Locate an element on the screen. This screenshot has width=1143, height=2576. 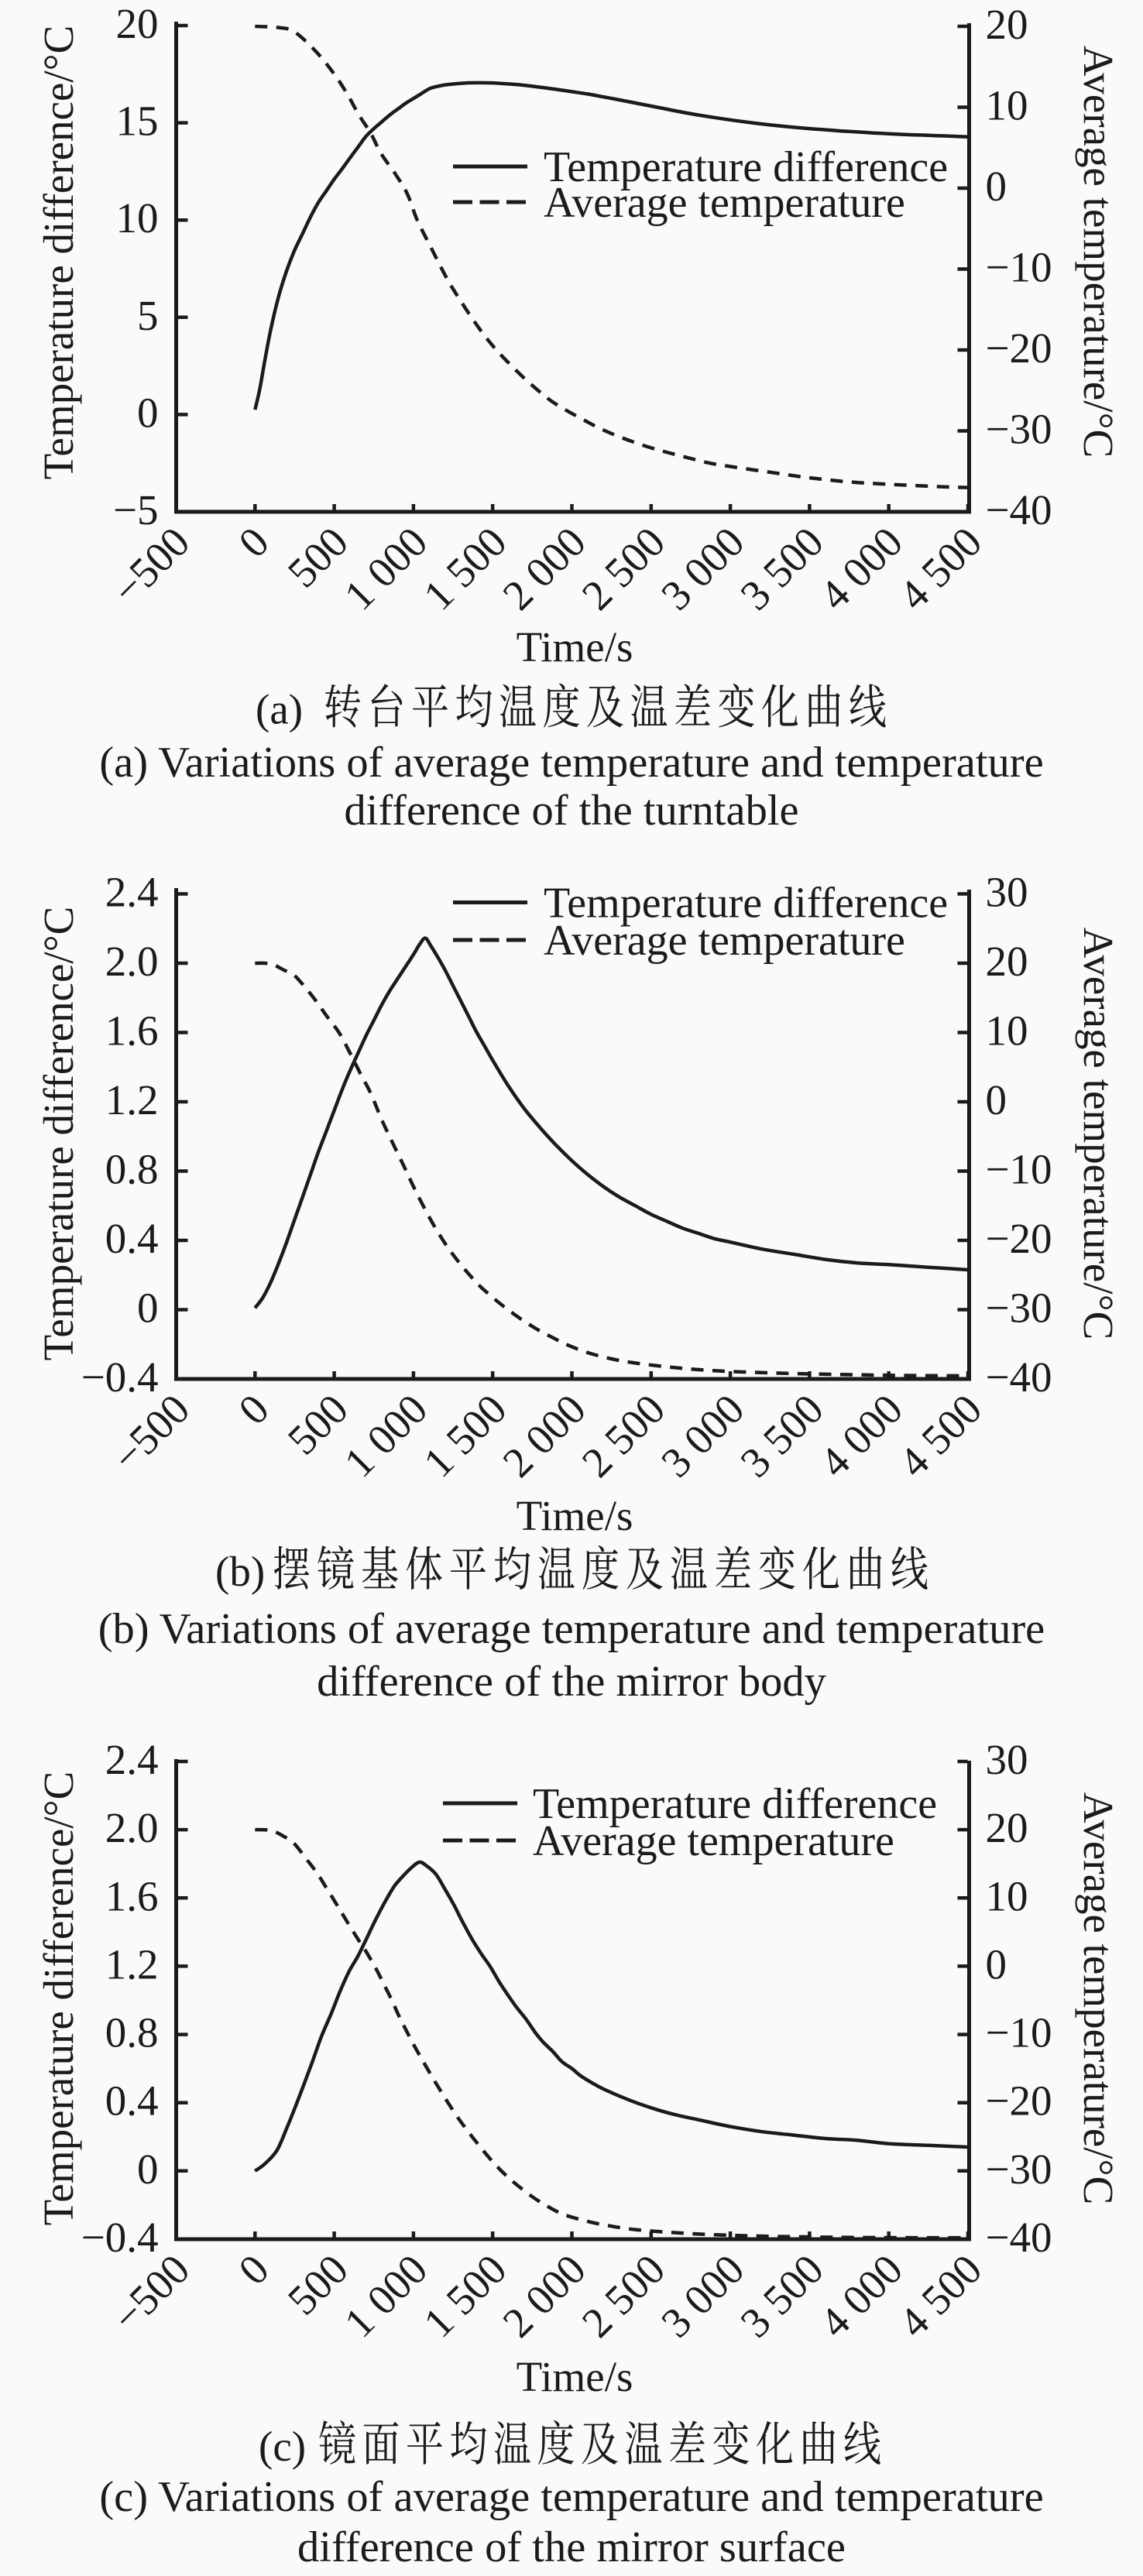
svg-text: (a) is located at coordinates (279, 709).